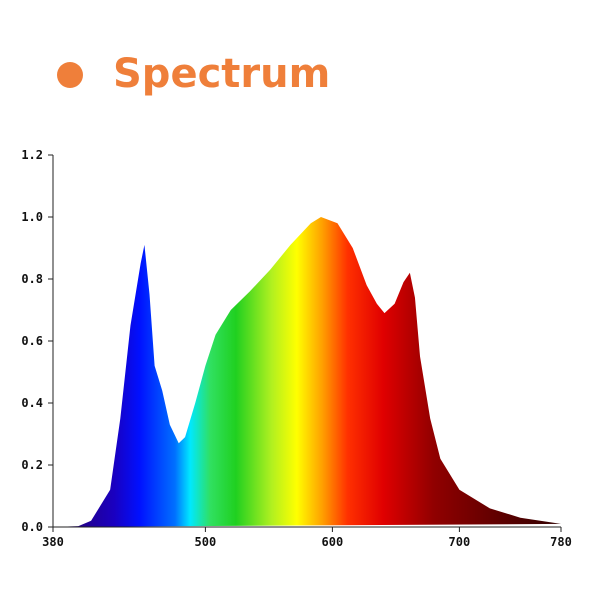 The height and width of the screenshot is (600, 600). I want to click on x-tick-label: 600, so click(333, 542).